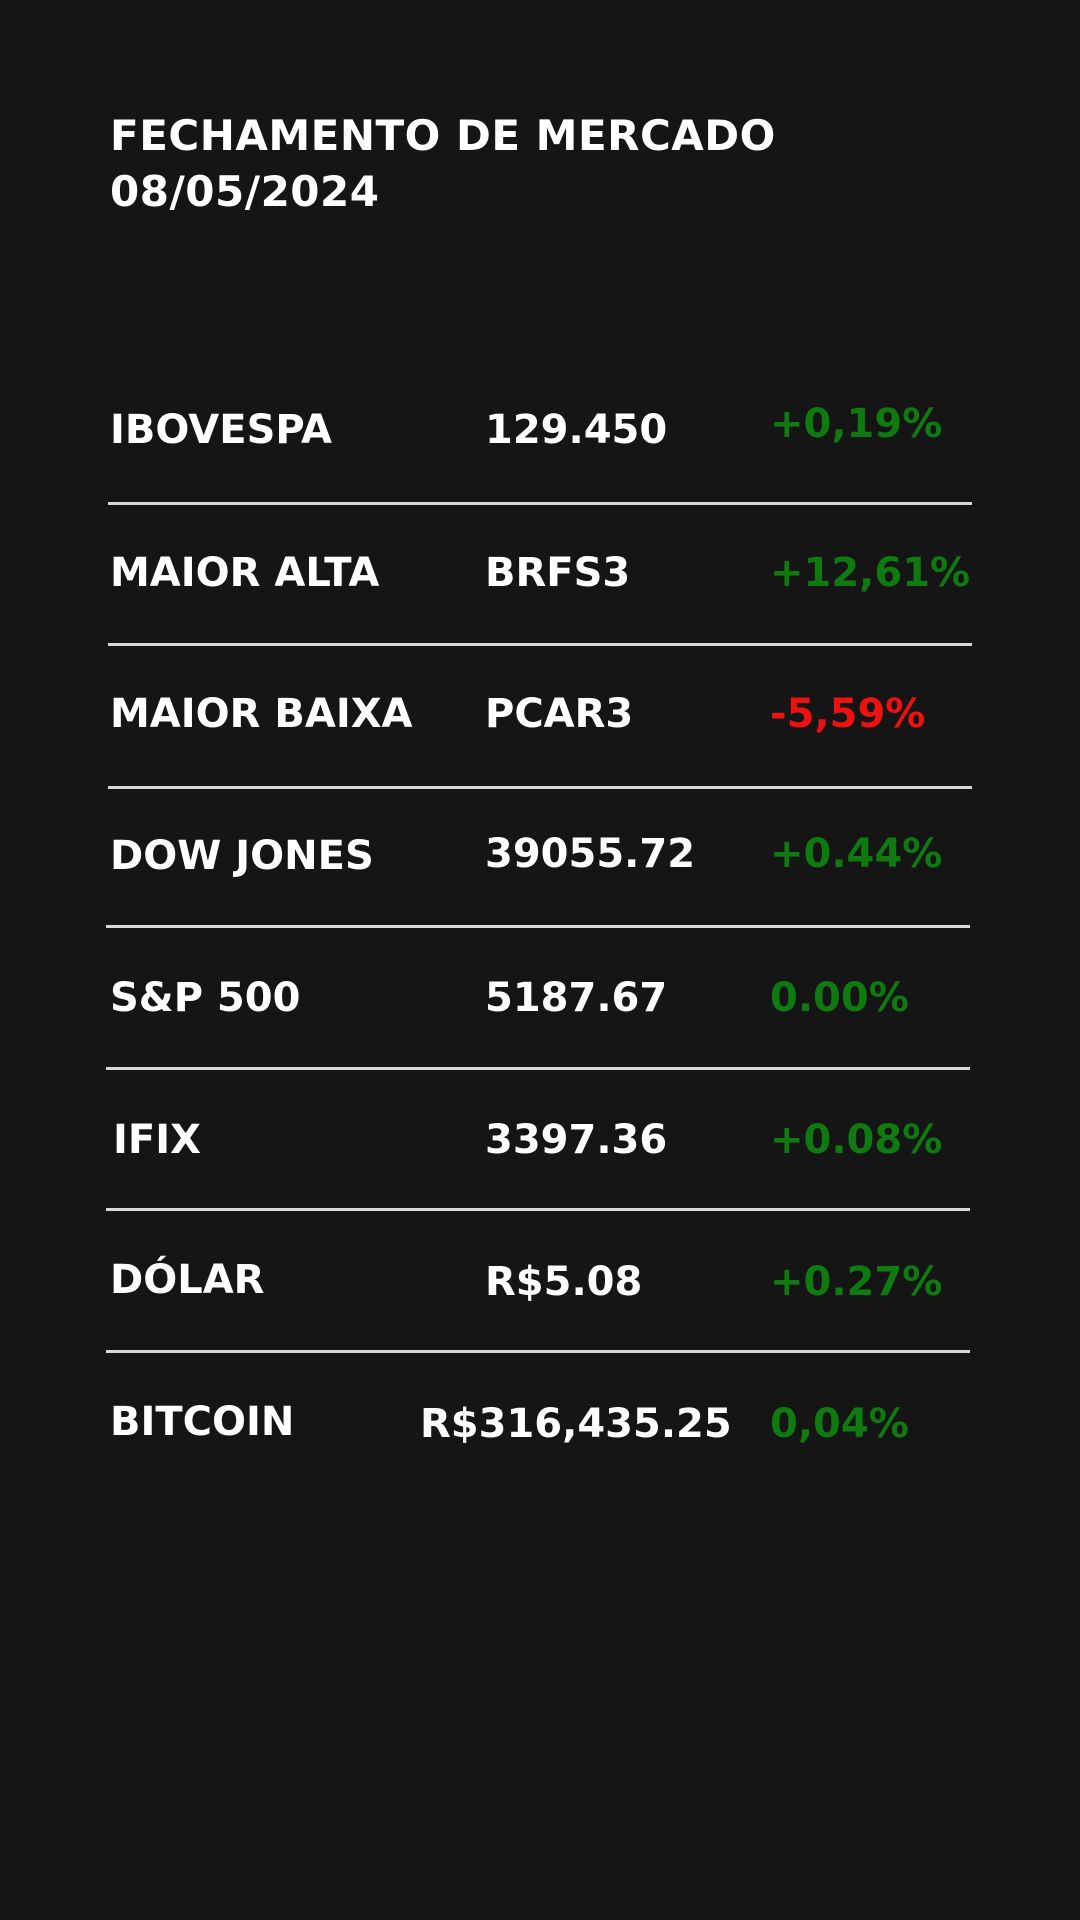 The height and width of the screenshot is (1920, 1080). What do you see at coordinates (187, 1280) in the screenshot?
I see `row-label-dolar: DÓLAR` at bounding box center [187, 1280].